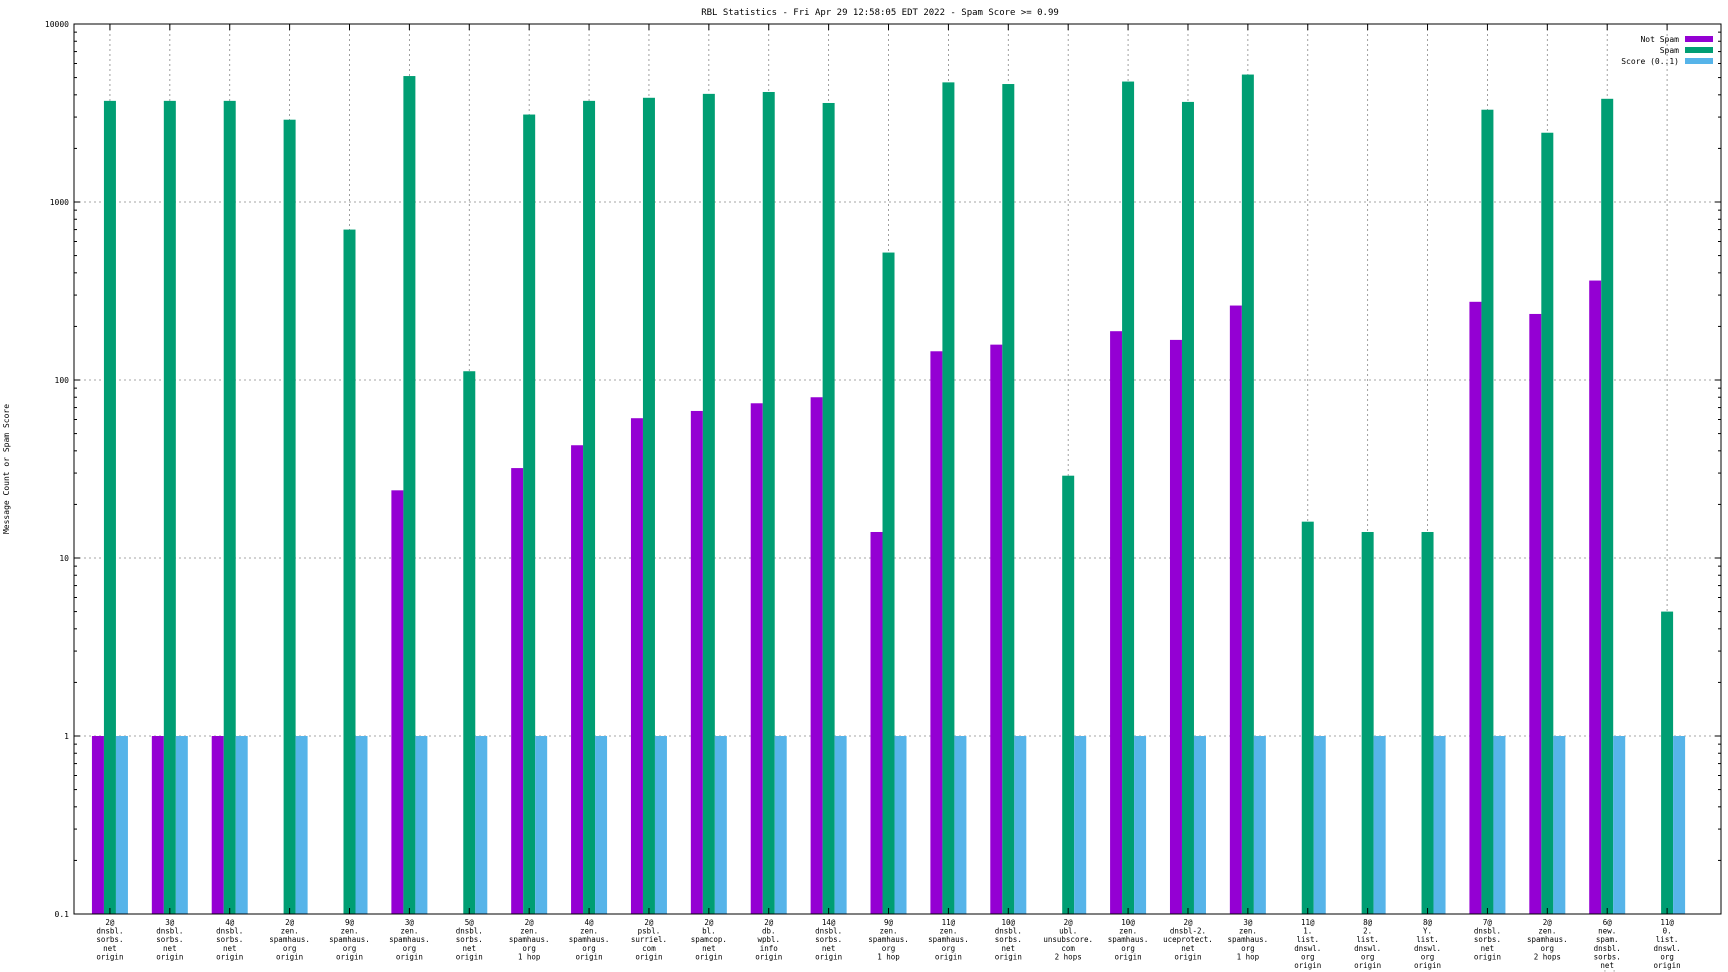  I want to click on legend: Not Spam Spam Score (0..1), so click(1667, 50).